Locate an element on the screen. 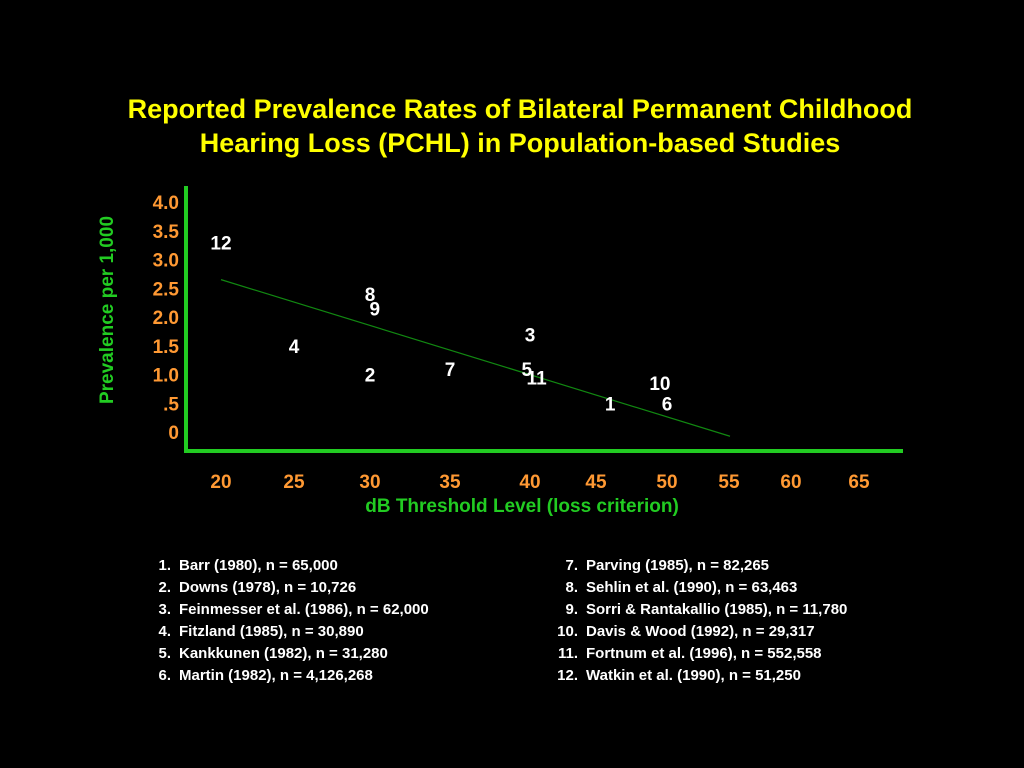 The image size is (1024, 768). legend-item-text: Barr (1980), n = 65,000 is located at coordinates (258, 565).